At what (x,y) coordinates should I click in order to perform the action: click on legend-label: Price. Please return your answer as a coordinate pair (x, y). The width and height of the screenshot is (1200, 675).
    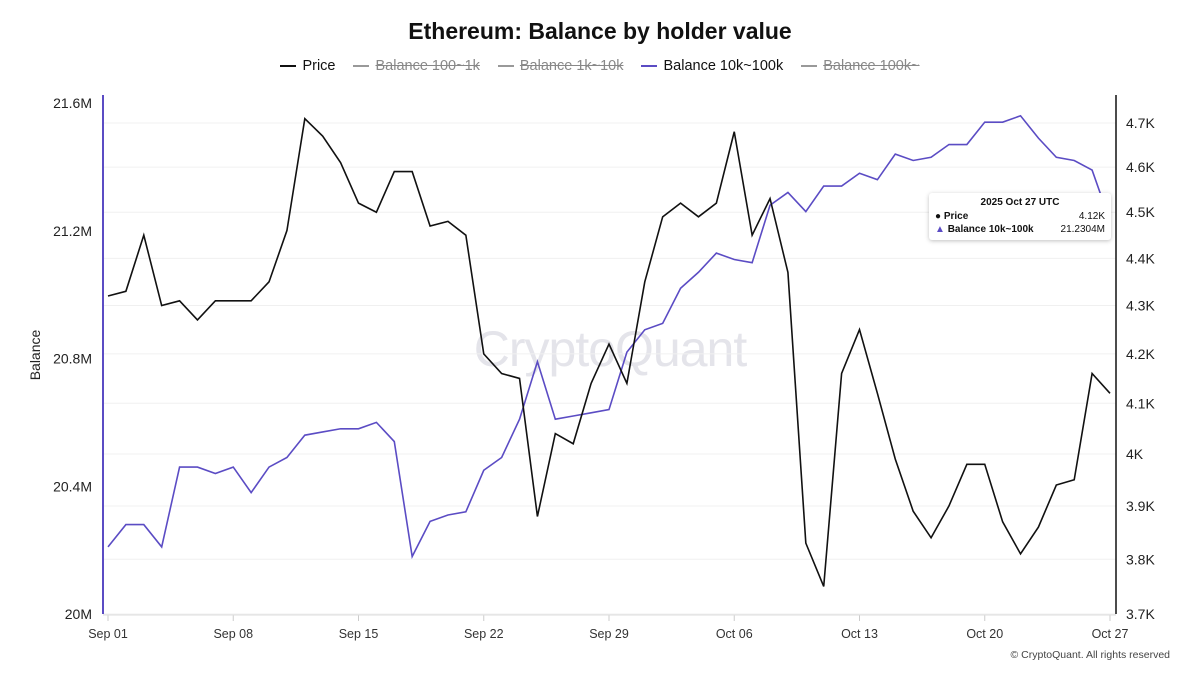
    Looking at the image, I should click on (319, 66).